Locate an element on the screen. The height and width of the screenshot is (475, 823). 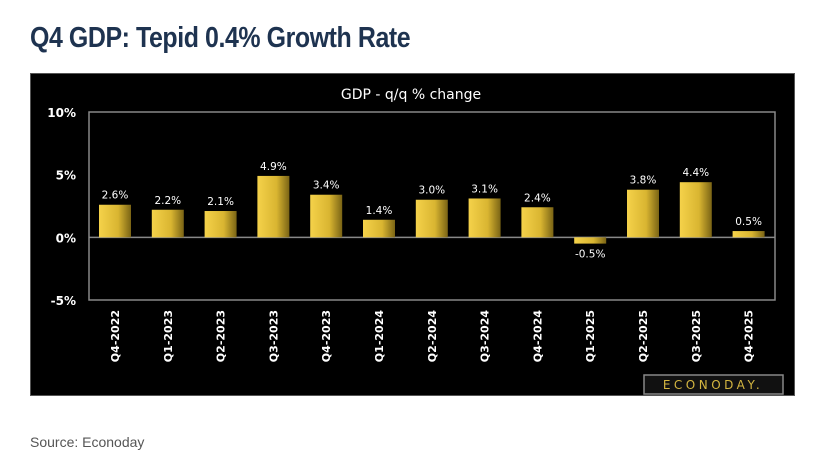
source-note: Source: Econoday is located at coordinates (87, 442).